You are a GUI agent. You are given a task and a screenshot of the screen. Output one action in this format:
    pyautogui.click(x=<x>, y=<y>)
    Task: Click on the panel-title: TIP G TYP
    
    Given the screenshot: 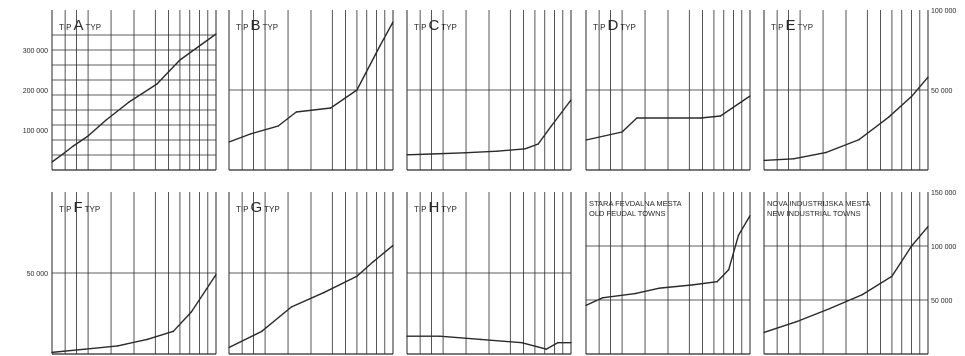 What is the action you would take?
    pyautogui.click(x=258, y=207)
    